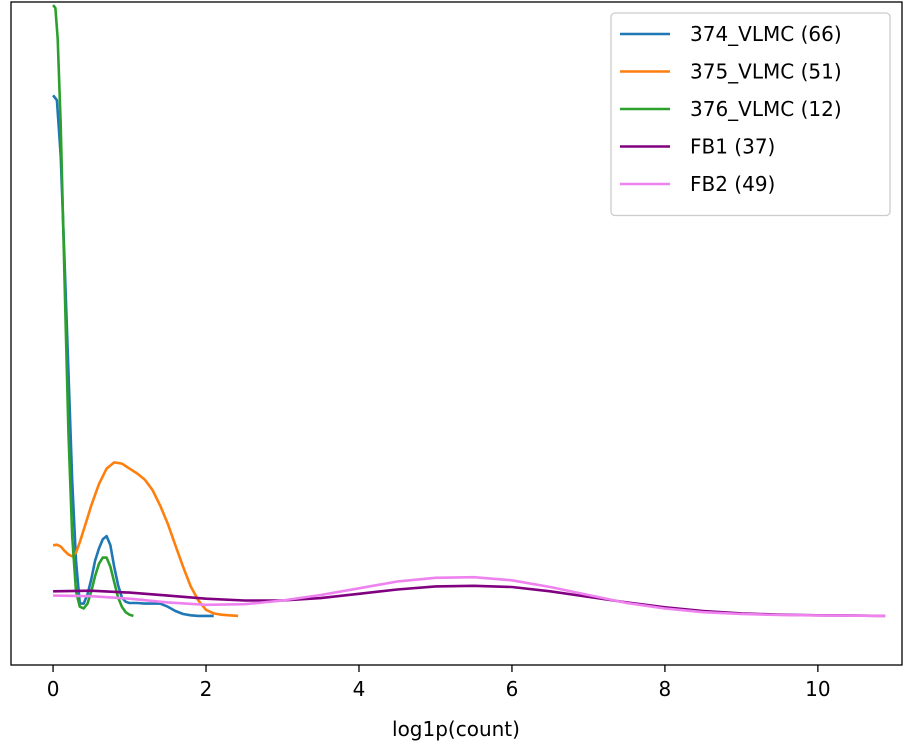  I want to click on x-axis-label: log1p(count), so click(456, 729).